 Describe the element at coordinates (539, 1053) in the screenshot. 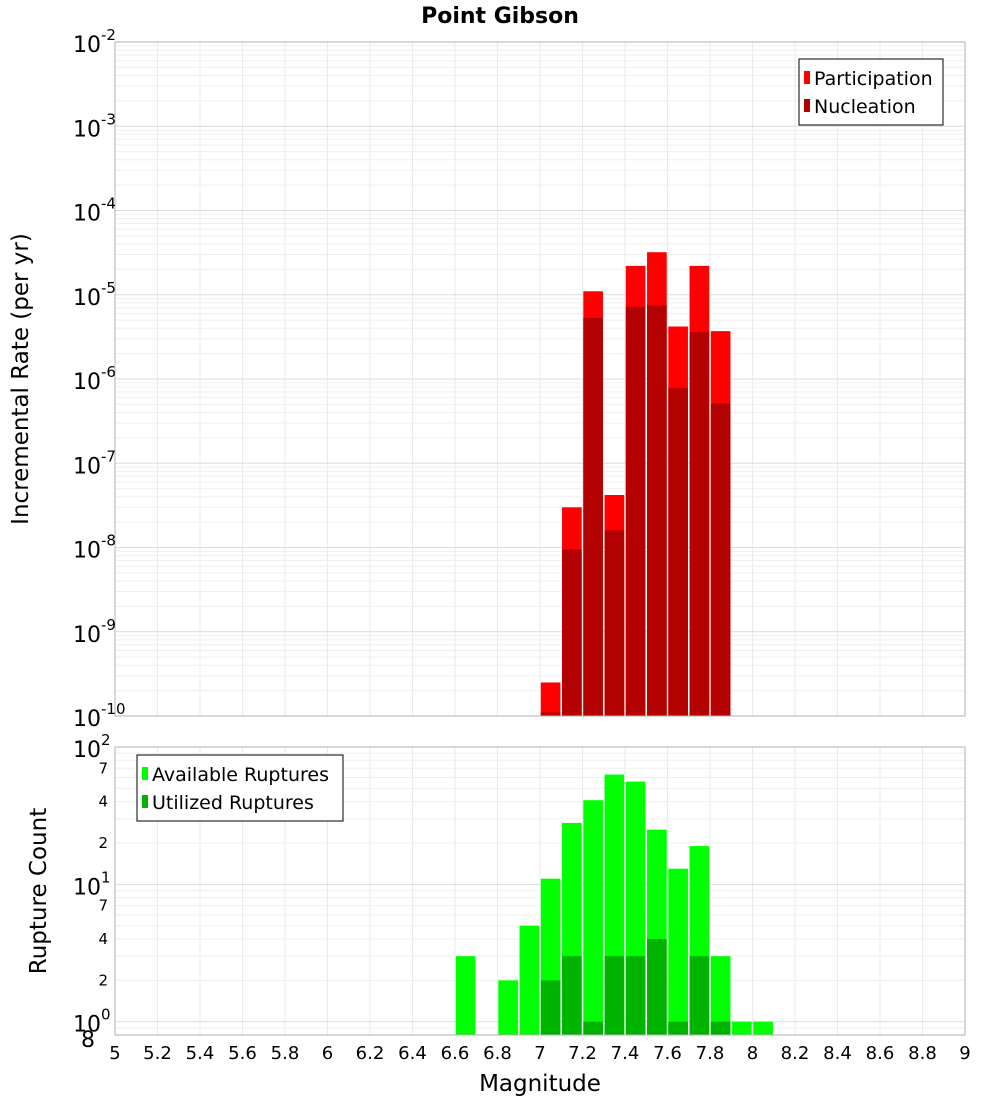

I see `x-tick-label: 7` at that location.